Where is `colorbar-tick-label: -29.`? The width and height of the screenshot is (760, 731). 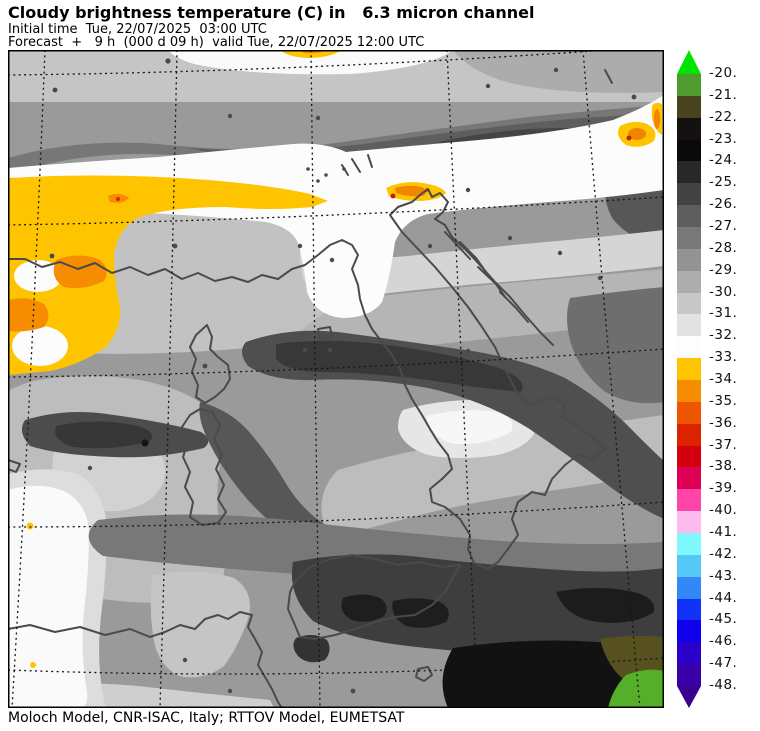 colorbar-tick-label: -29. is located at coordinates (723, 269).